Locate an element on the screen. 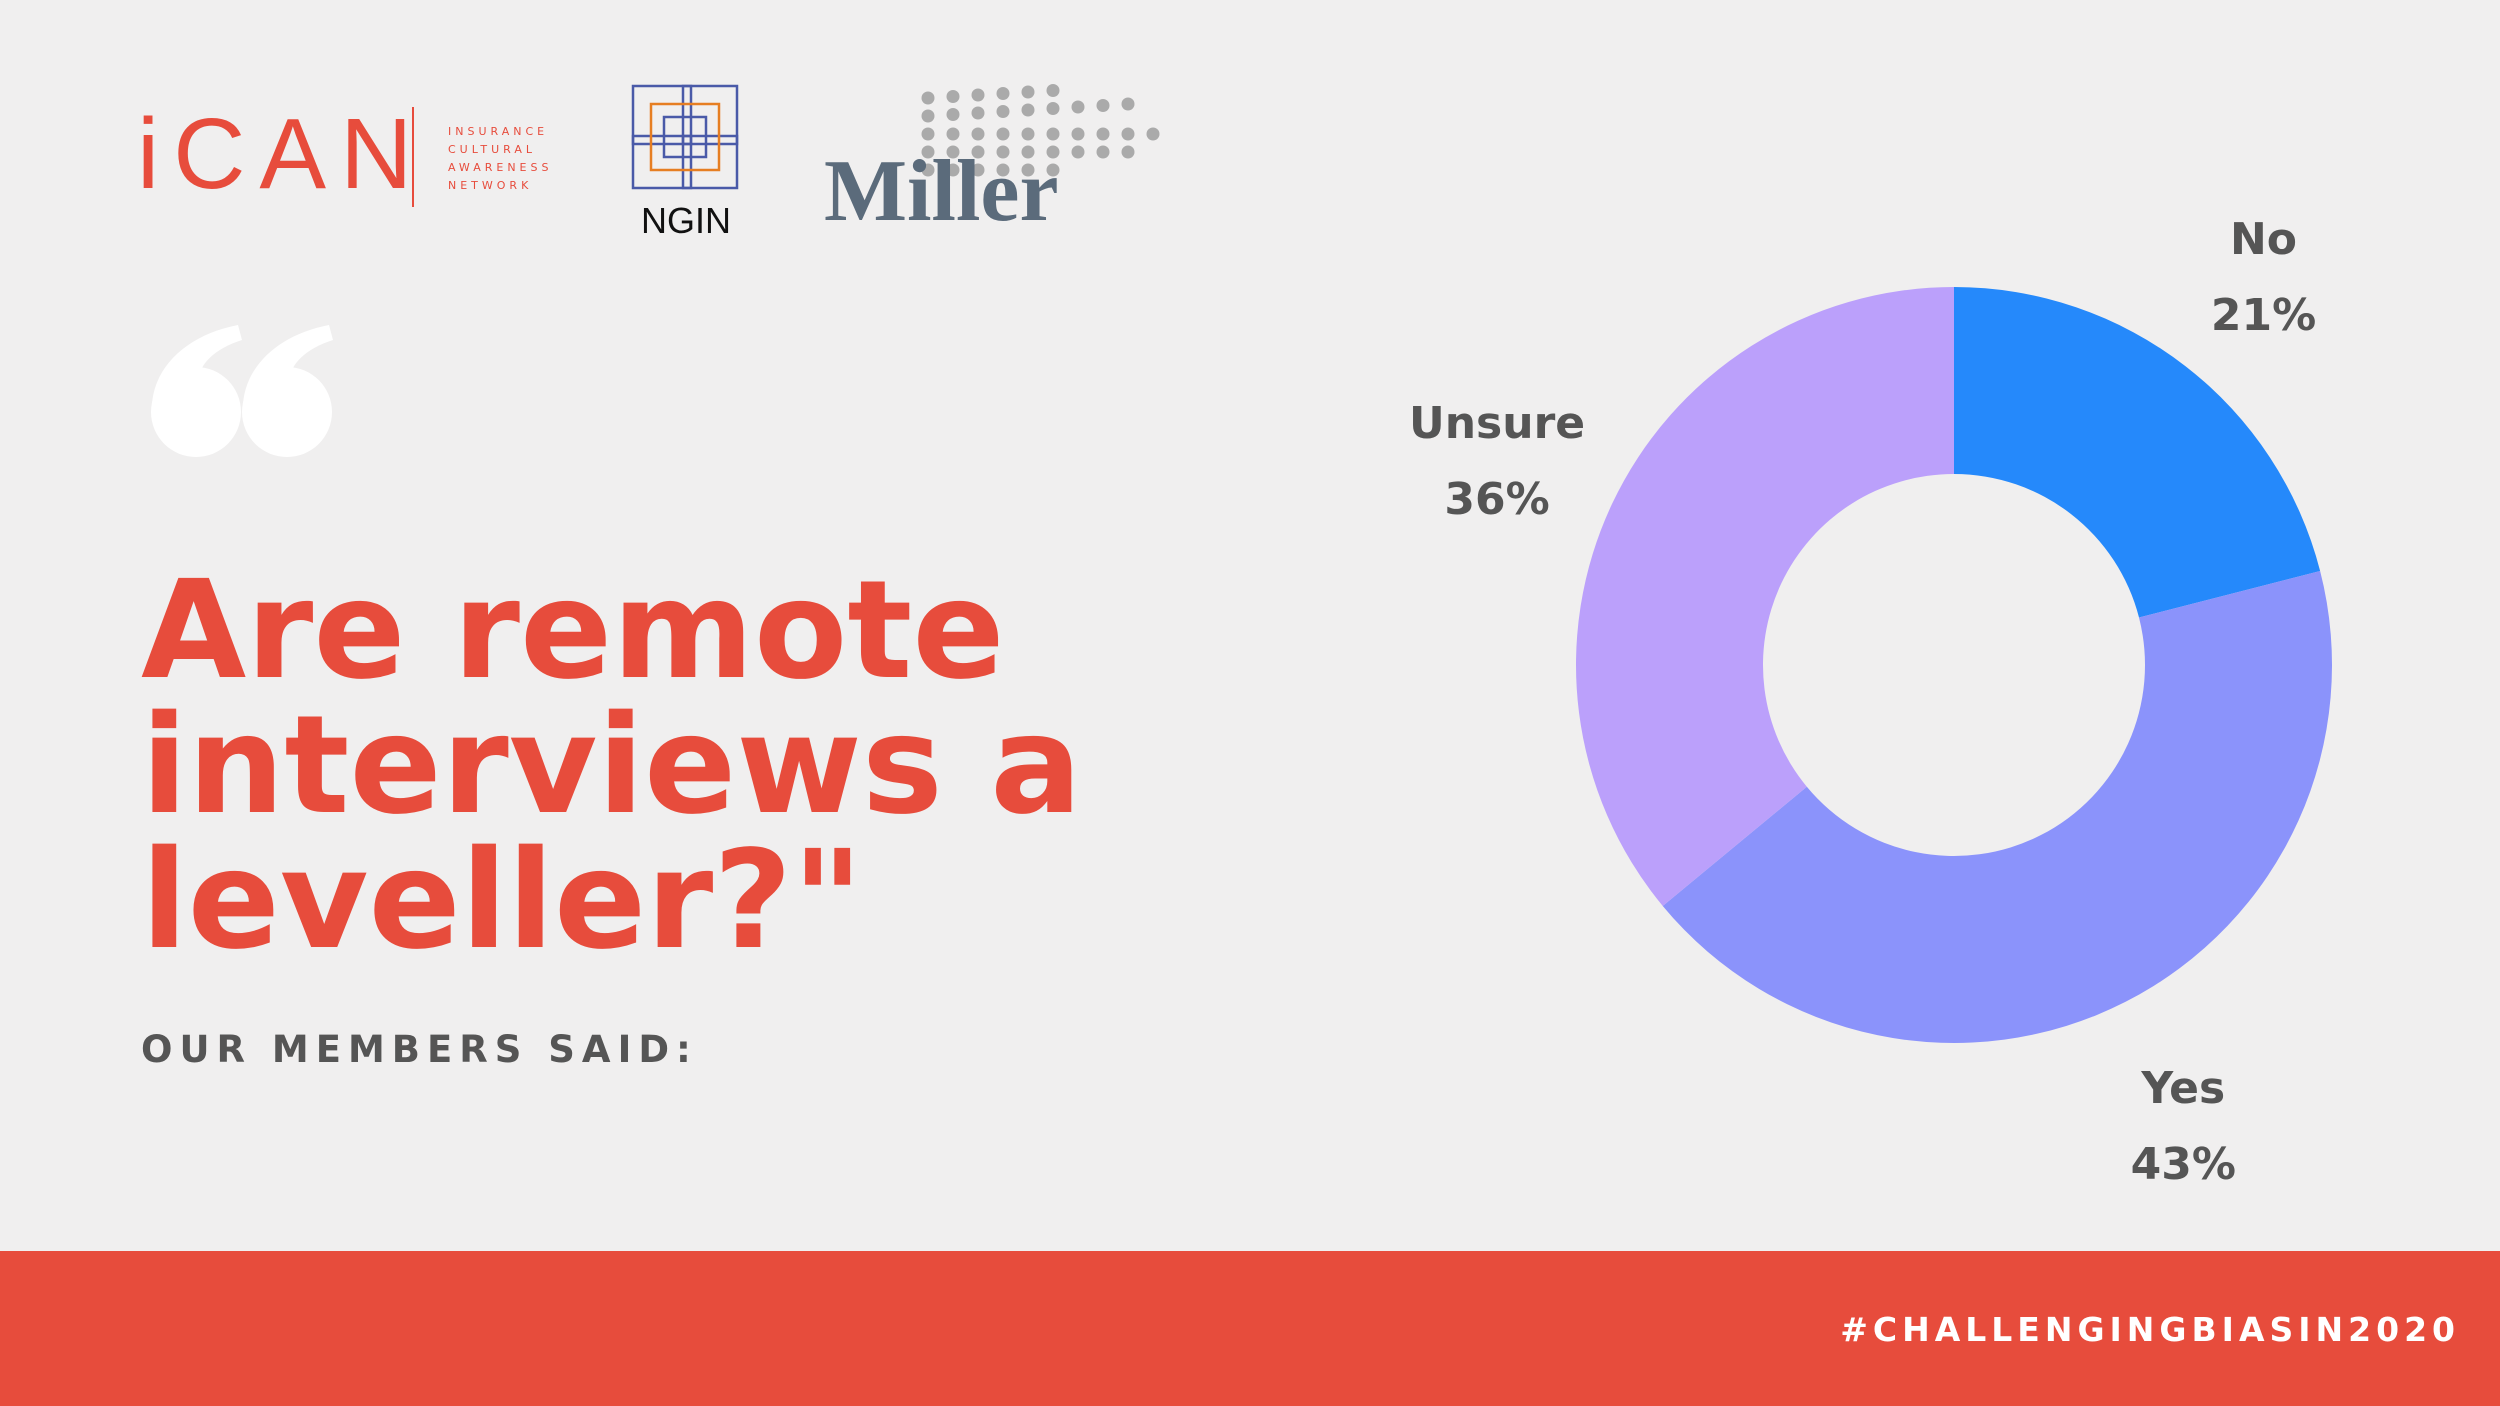 This screenshot has height=1406, width=2500. tagline-line: AWARENESS is located at coordinates (500, 167).